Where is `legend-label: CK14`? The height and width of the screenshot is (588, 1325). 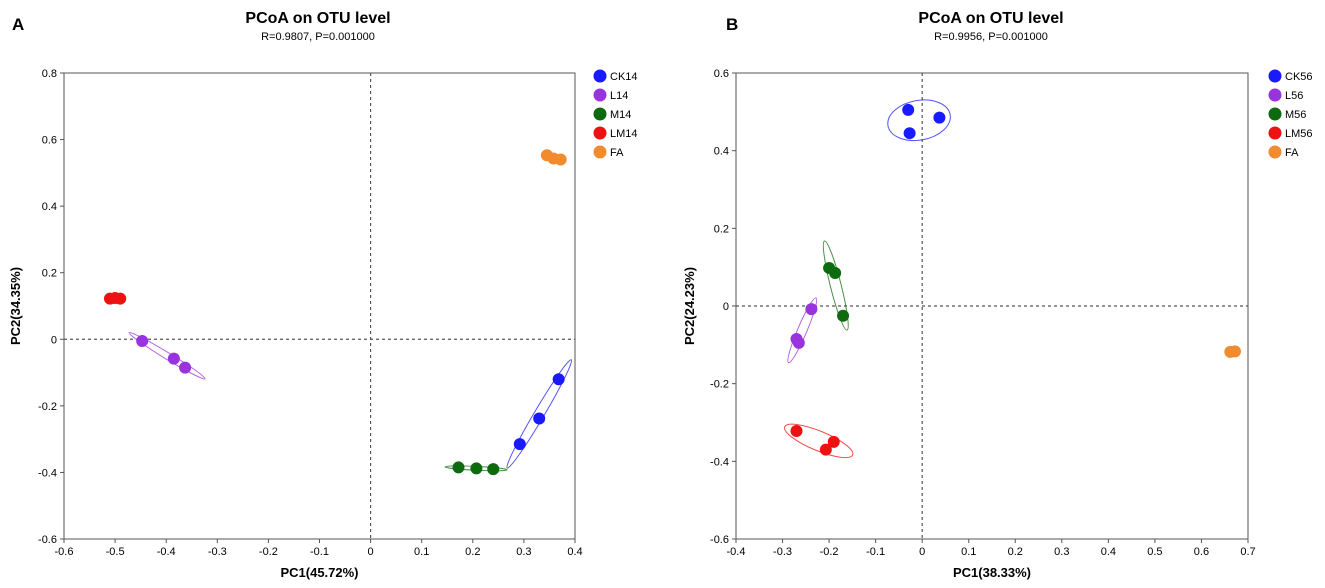
legend-label: CK14 is located at coordinates (624, 77).